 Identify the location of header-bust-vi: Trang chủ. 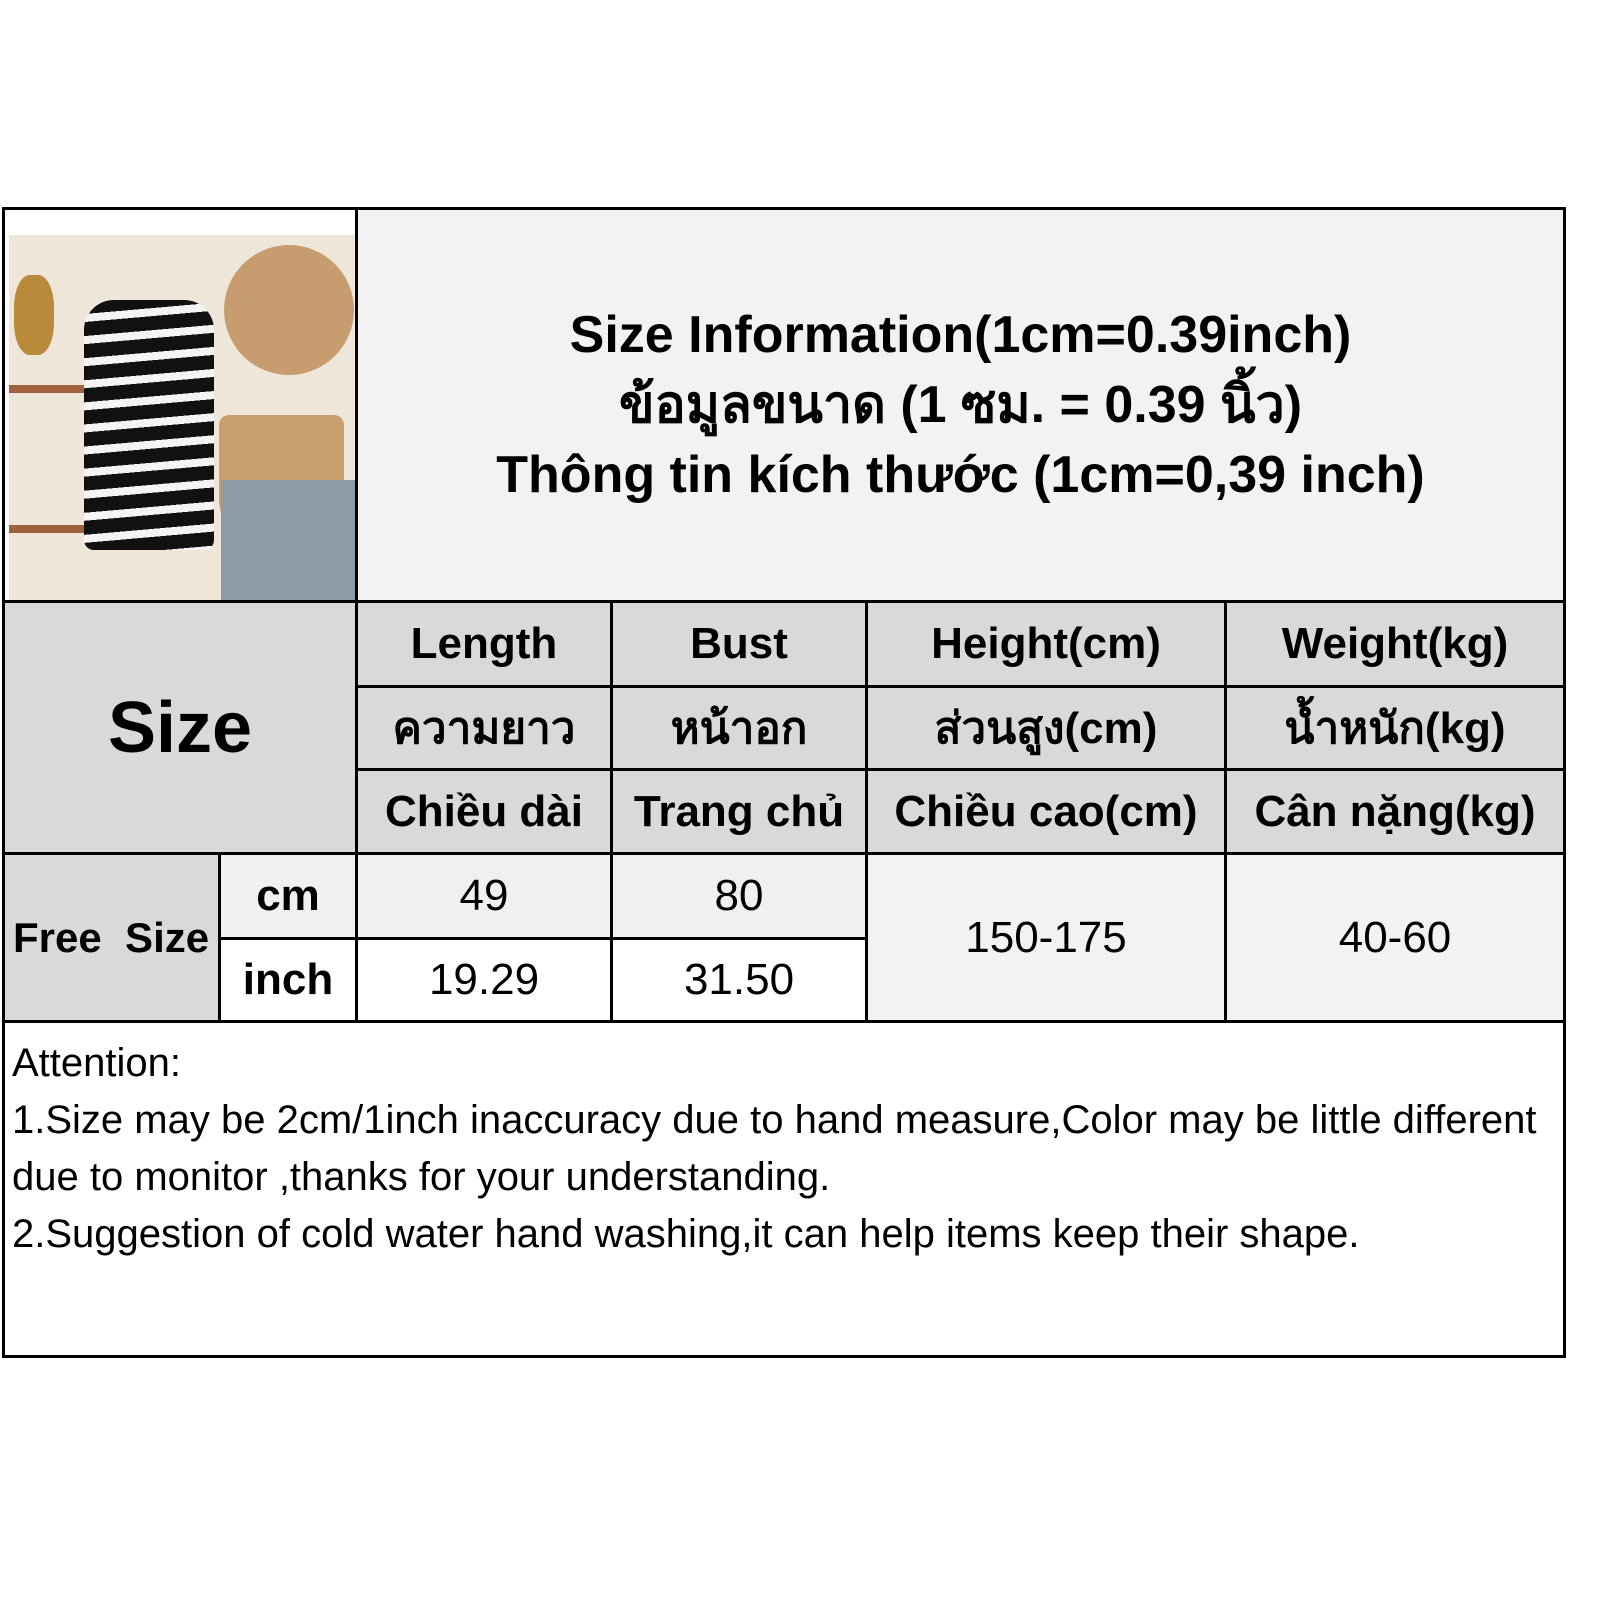
(739, 811).